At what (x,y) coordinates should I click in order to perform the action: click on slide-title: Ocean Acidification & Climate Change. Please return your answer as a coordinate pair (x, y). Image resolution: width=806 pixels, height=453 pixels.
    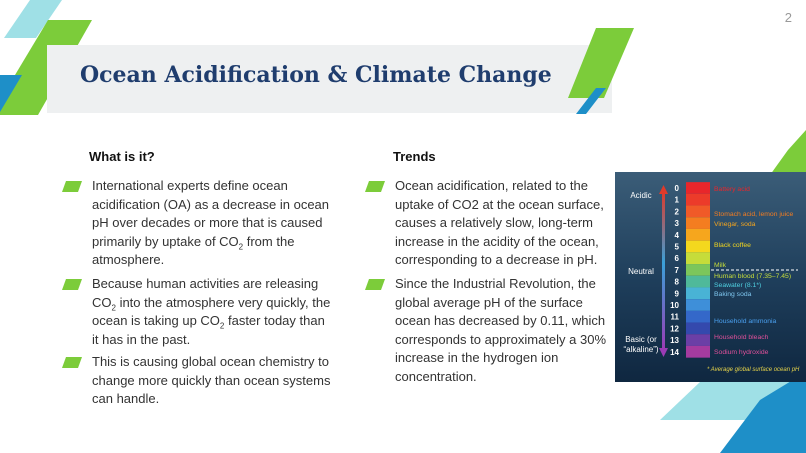
    Looking at the image, I should click on (316, 75).